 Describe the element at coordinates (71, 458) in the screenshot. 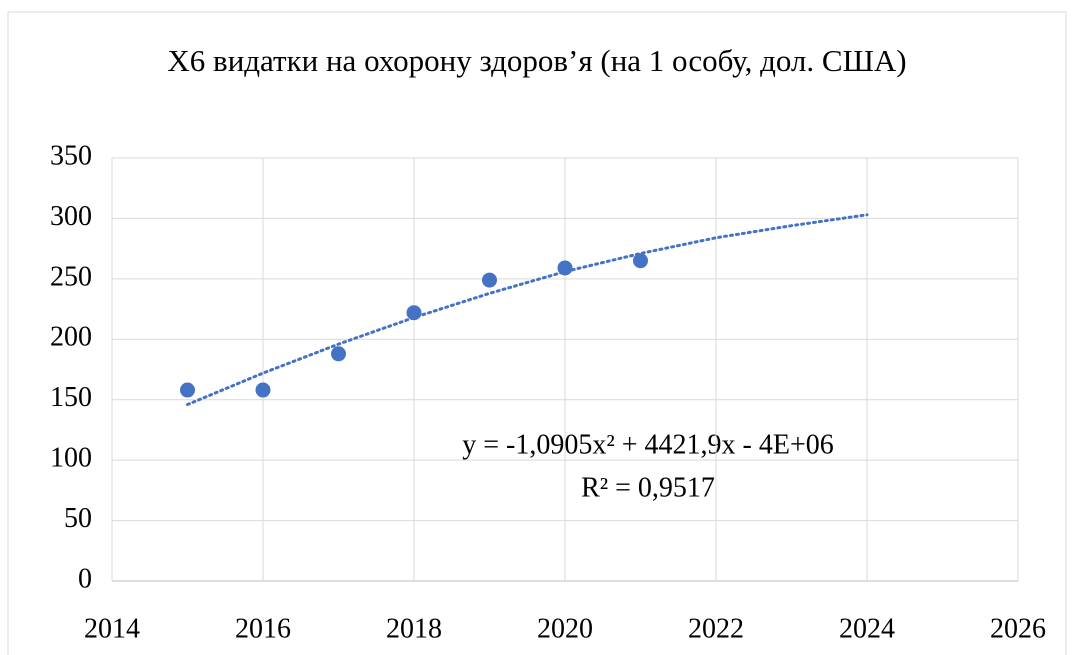

I see `y-tick-label: 100` at that location.